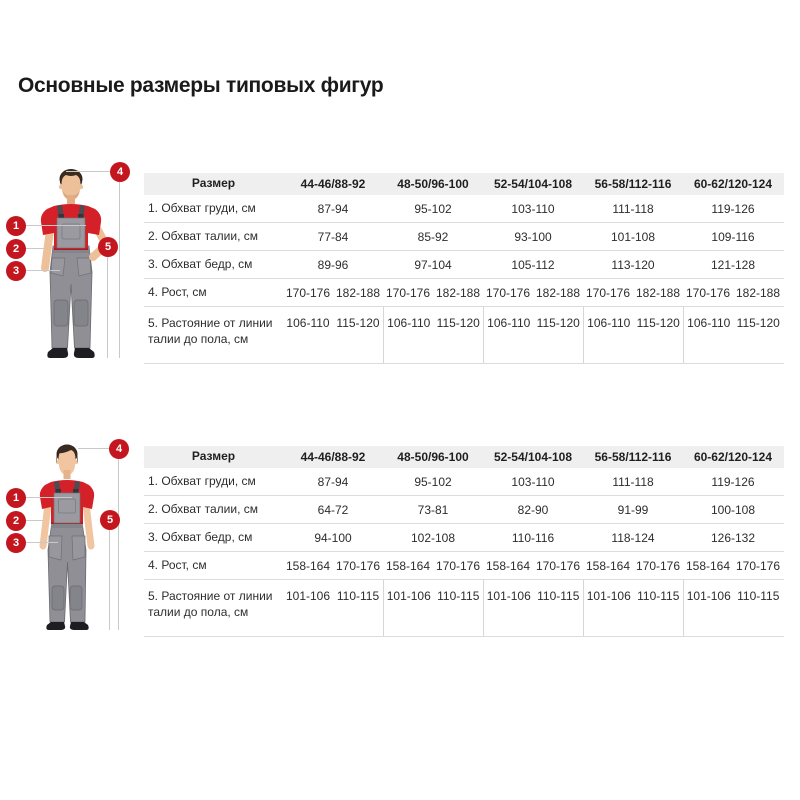 This screenshot has width=800, height=800. Describe the element at coordinates (93, 171) in the screenshot. I see `male-height-measure-line` at that location.